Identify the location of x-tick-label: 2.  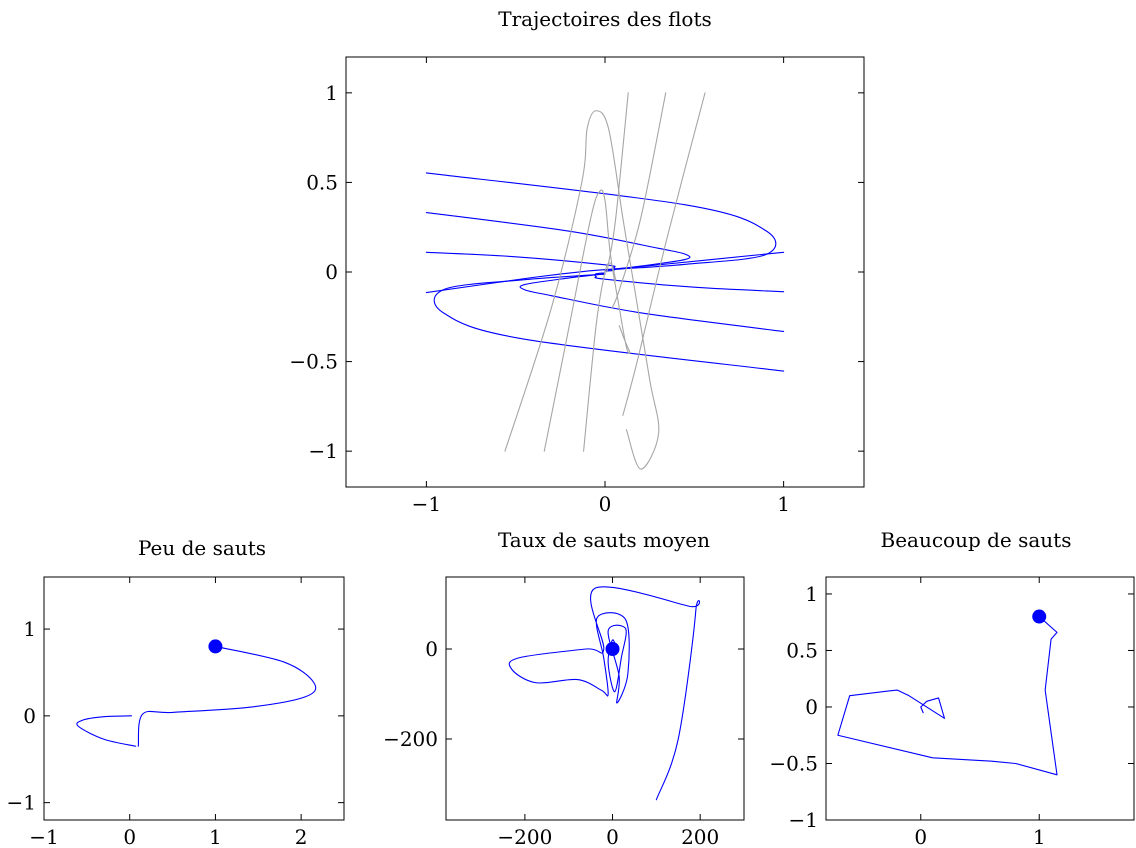
(301, 836).